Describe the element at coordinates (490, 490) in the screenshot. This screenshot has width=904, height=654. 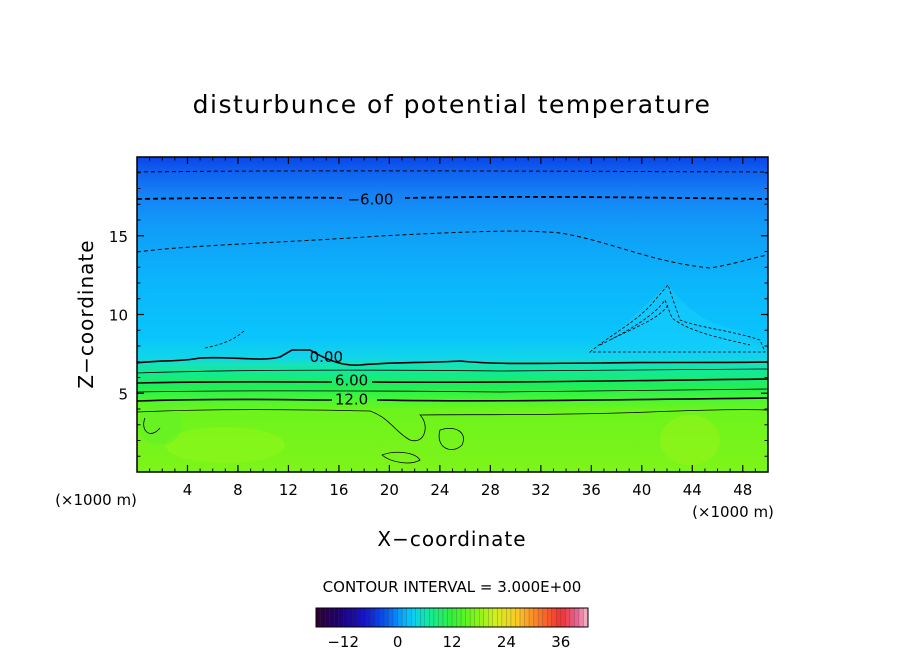
I see `x-tick-label: 28` at that location.